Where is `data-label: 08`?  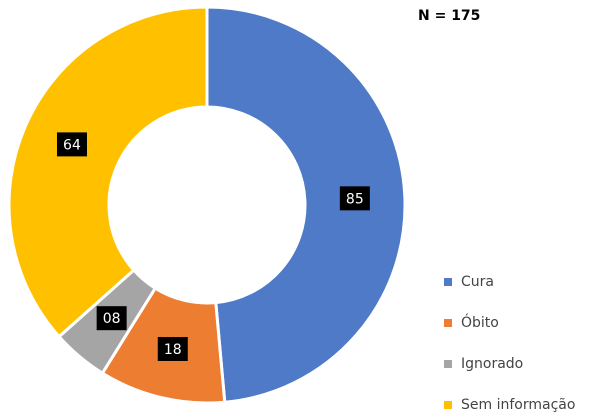
data-label: 08 is located at coordinates (112, 319).